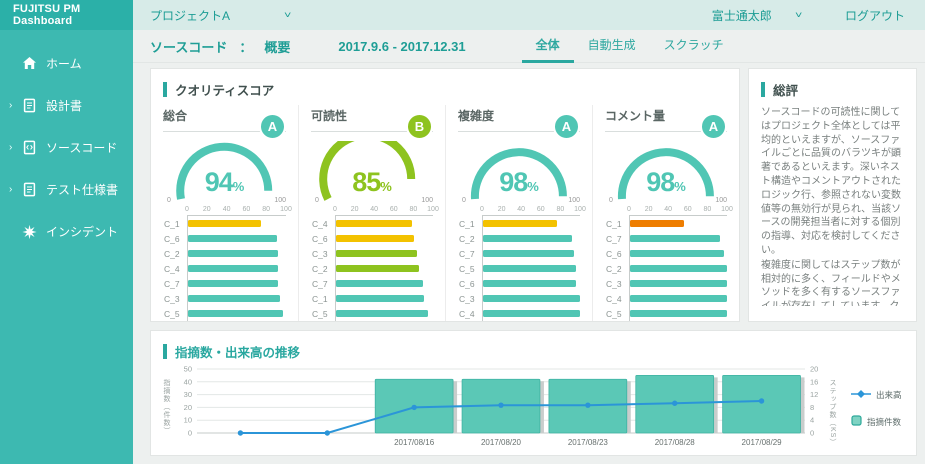 This screenshot has height=464, width=925. What do you see at coordinates (666, 238) in the screenshot?
I see `hbar-row-C_7: C_7` at bounding box center [666, 238].